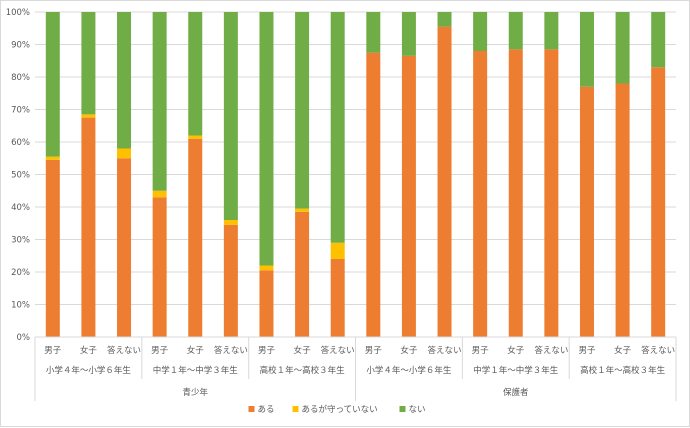 This screenshot has height=428, width=690. Describe the element at coordinates (266, 410) in the screenshot. I see `legend-label: ある` at that location.